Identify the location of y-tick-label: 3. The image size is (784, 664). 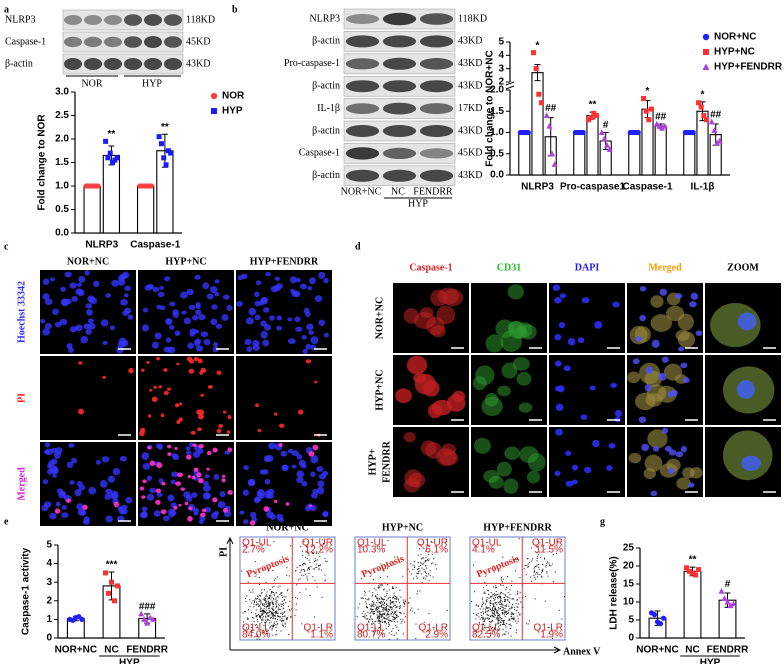
(49, 582).